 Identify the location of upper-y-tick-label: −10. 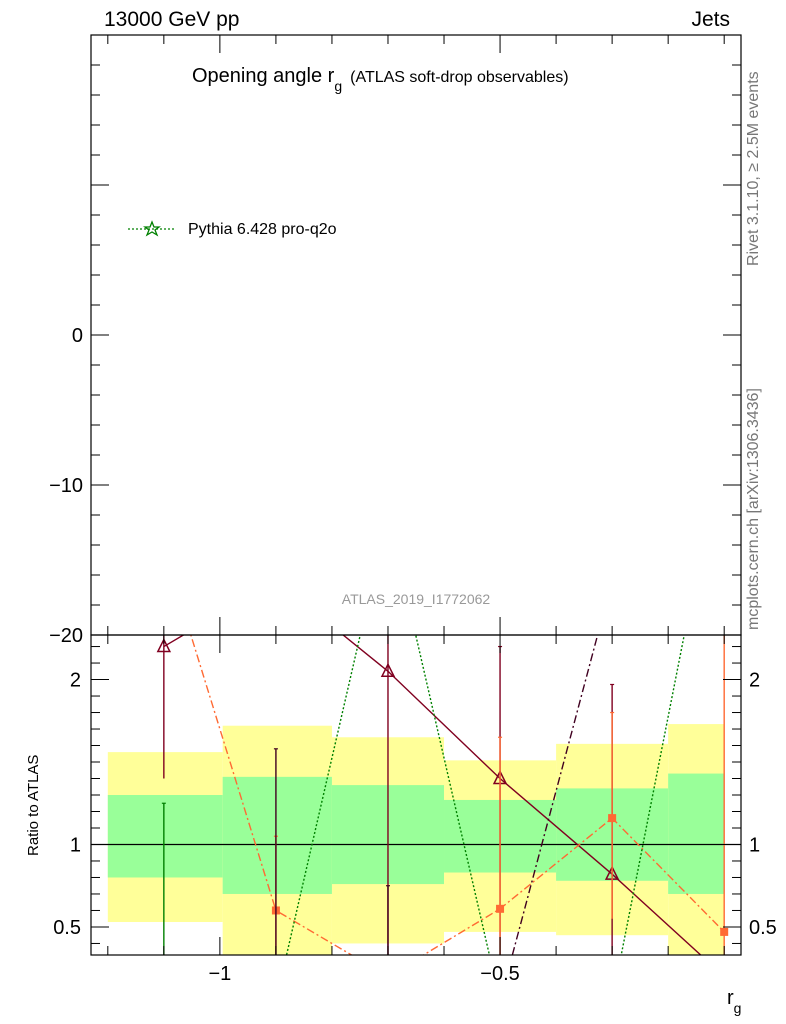
(66, 486).